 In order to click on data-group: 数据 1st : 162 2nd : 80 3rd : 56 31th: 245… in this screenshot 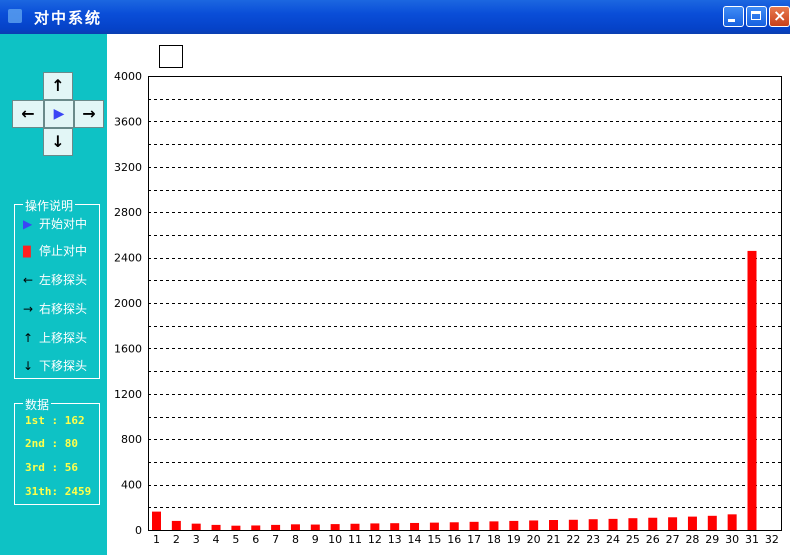, I will do `click(57, 450)`.